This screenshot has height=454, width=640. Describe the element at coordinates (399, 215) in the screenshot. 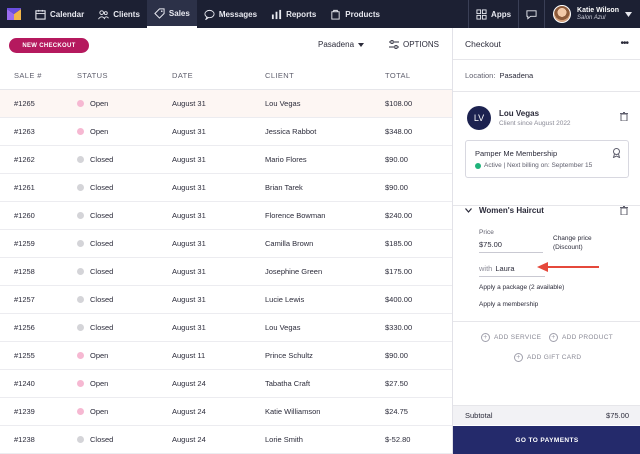

I see `sale-total: $240.00` at that location.